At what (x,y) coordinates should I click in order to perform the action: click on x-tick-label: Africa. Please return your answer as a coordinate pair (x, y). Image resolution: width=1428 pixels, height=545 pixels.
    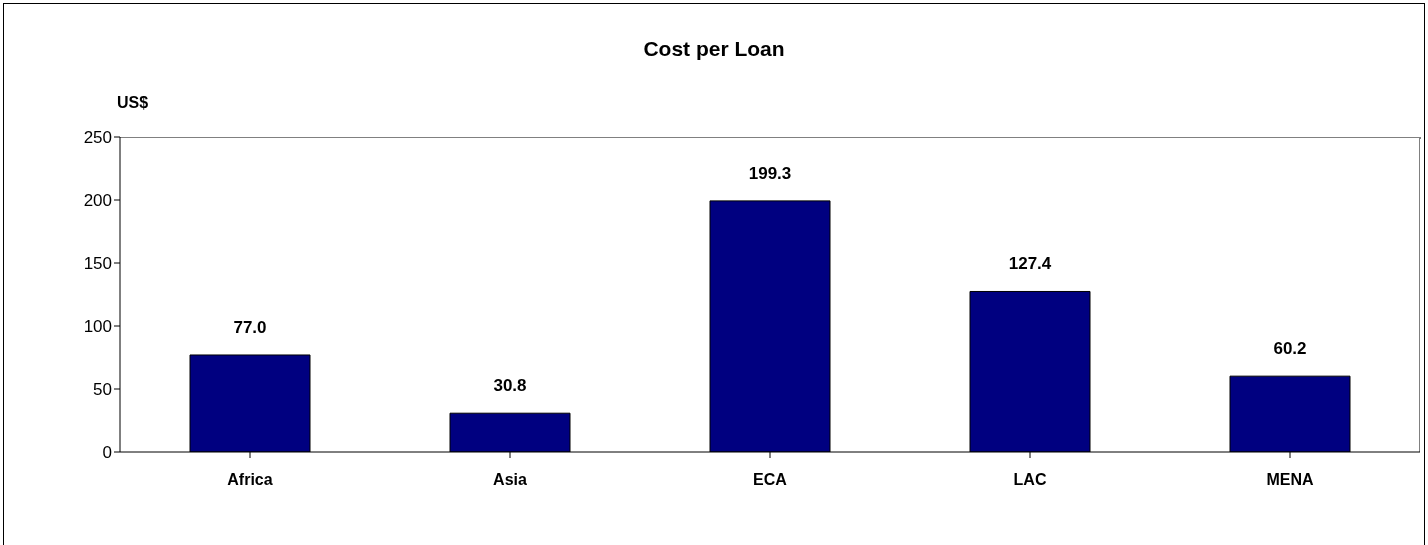
    Looking at the image, I should click on (250, 480).